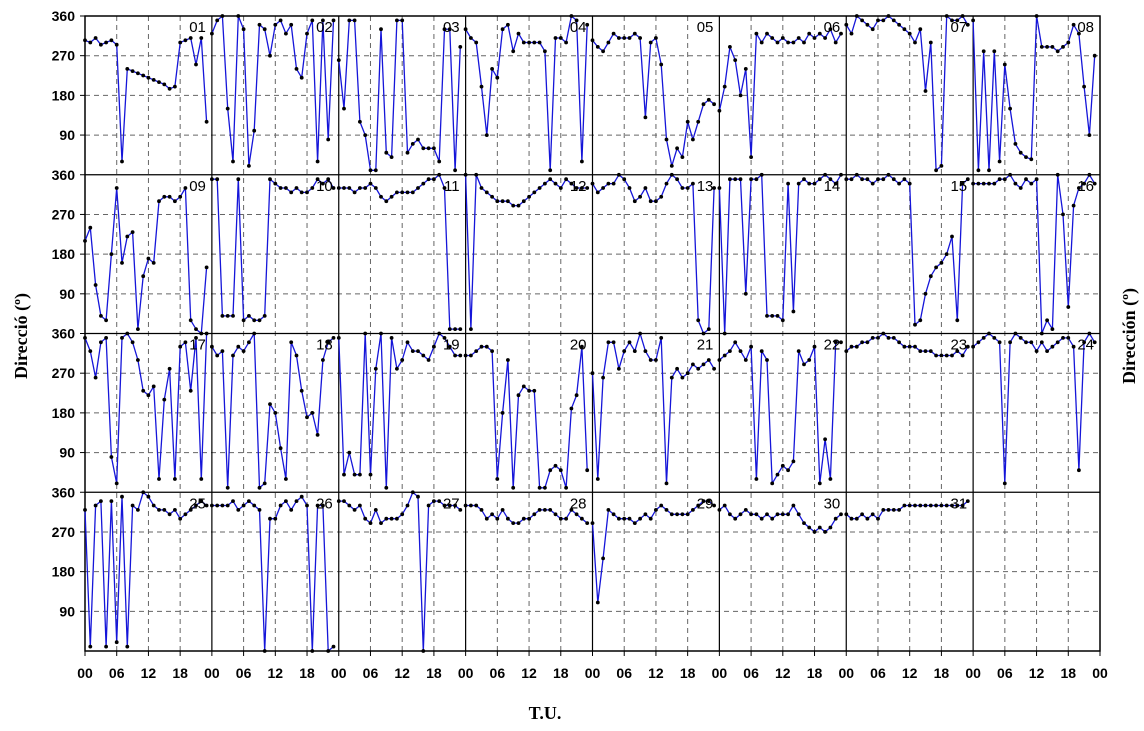 This screenshot has height=731, width=1144. I want to click on y-tick-label: 360, so click(64, 334).